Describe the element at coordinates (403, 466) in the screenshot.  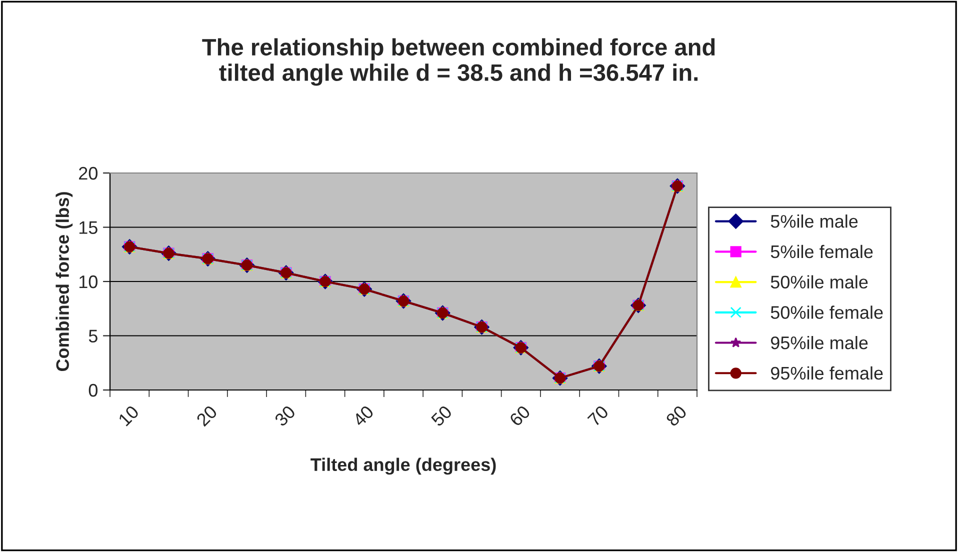
I see `x-axis-title: Tilted angle (degrees)` at that location.